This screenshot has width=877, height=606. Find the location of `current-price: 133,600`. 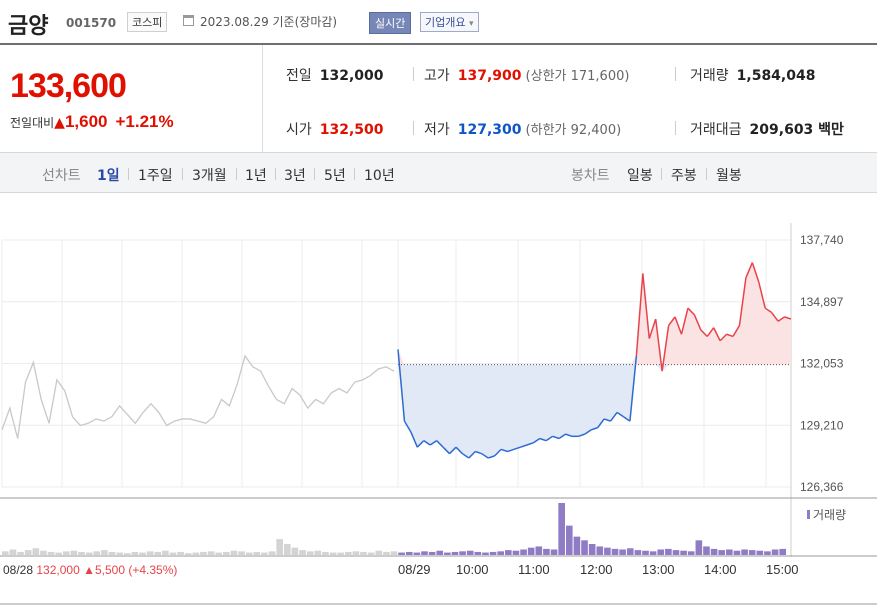

current-price: 133,600 is located at coordinates (68, 86).